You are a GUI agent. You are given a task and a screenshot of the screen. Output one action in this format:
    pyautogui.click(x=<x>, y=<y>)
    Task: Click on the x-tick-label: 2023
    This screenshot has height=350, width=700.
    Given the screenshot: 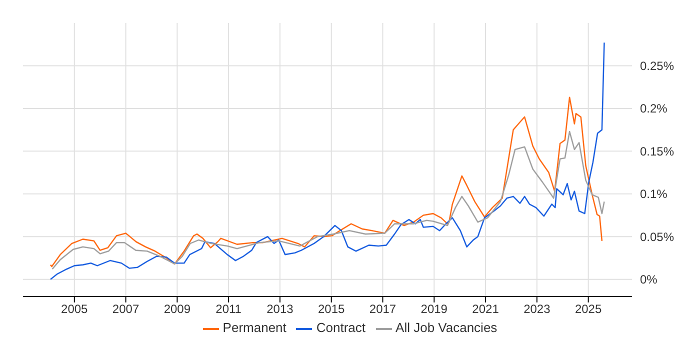 What is the action you would take?
    pyautogui.click(x=537, y=309)
    